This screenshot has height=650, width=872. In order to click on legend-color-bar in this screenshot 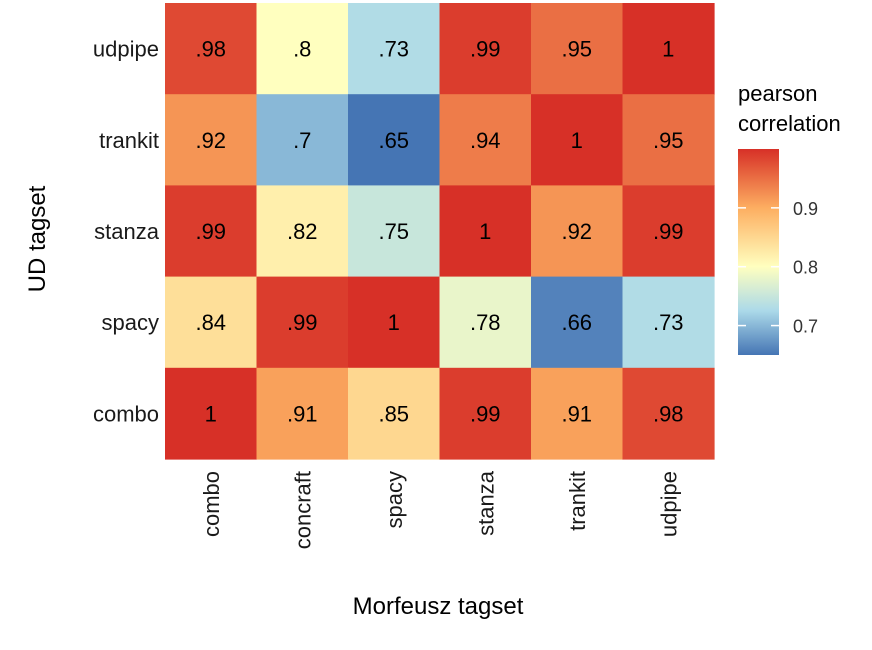, I will do `click(758, 252)`.